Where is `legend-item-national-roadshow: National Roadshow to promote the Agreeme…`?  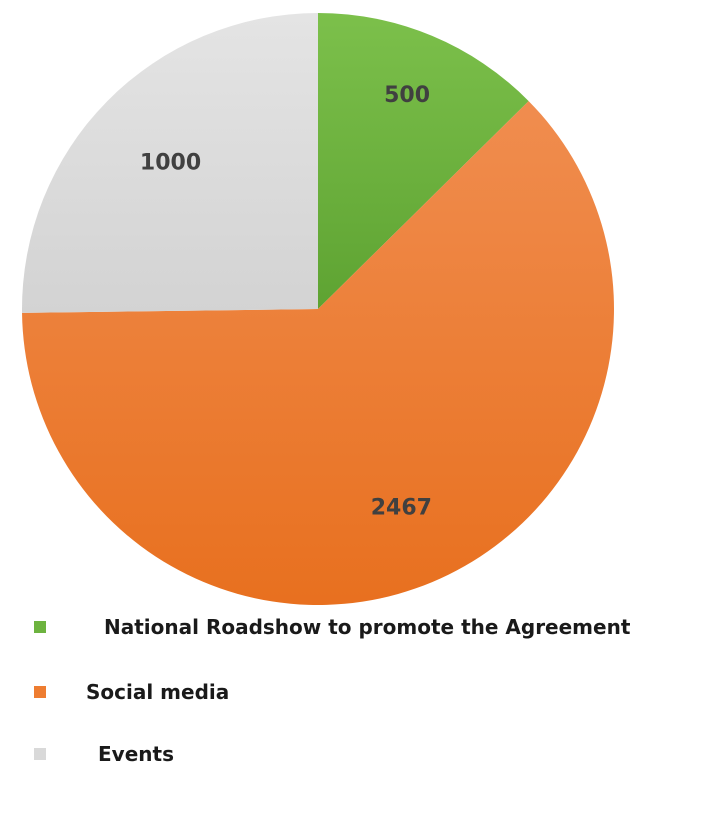 legend-item-national-roadshow: National Roadshow to promote the Agreeme… is located at coordinates (332, 627).